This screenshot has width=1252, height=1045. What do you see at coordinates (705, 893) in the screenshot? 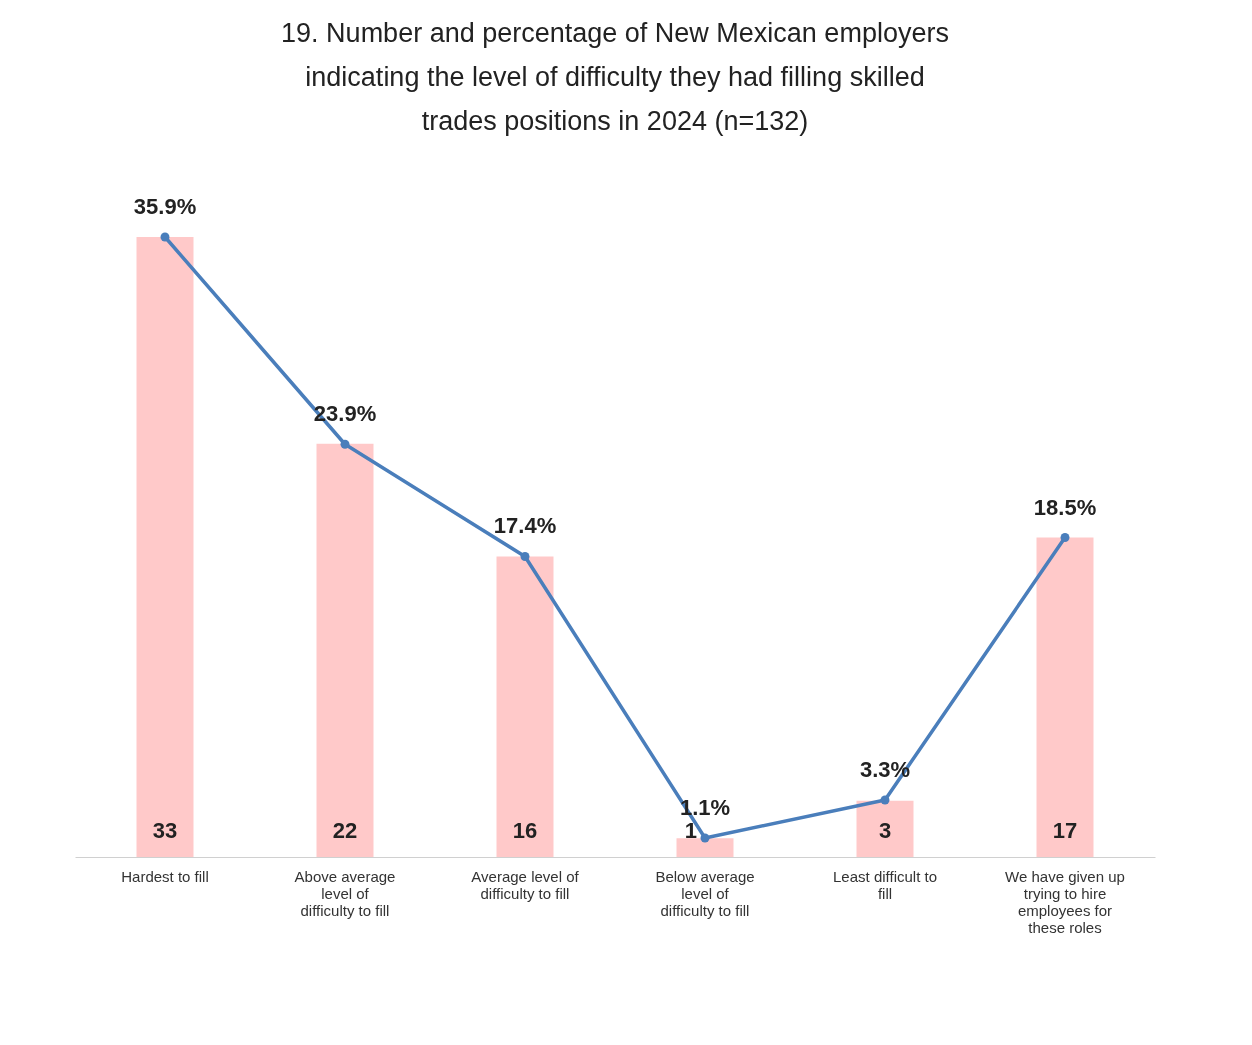
I see `x-tick-label: Below average level of difficulty to fill` at bounding box center [705, 893].